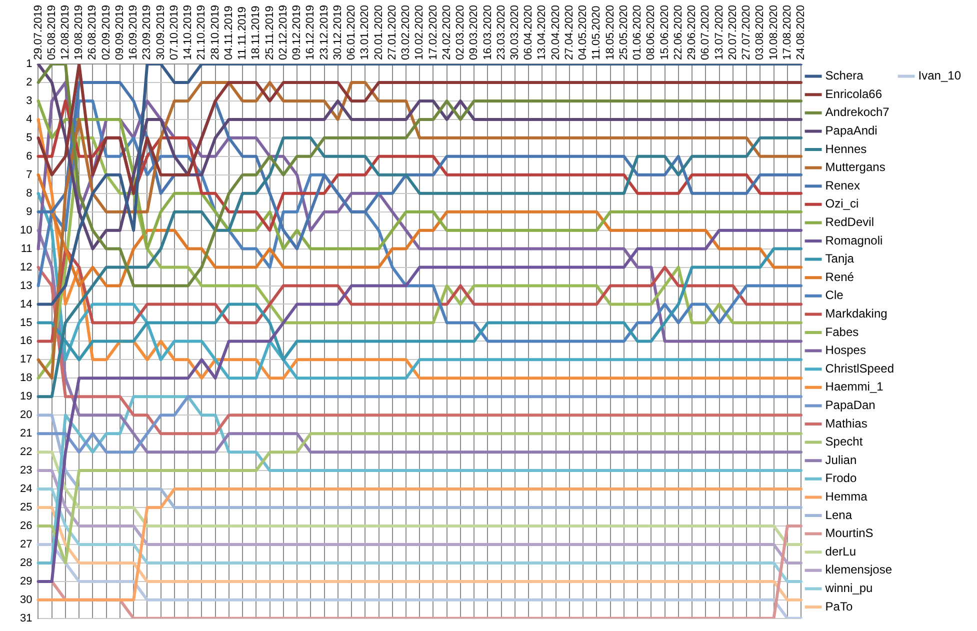  What do you see at coordinates (242, 33) in the screenshot?
I see `x-tick-label: 11.11.2019` at bounding box center [242, 33].